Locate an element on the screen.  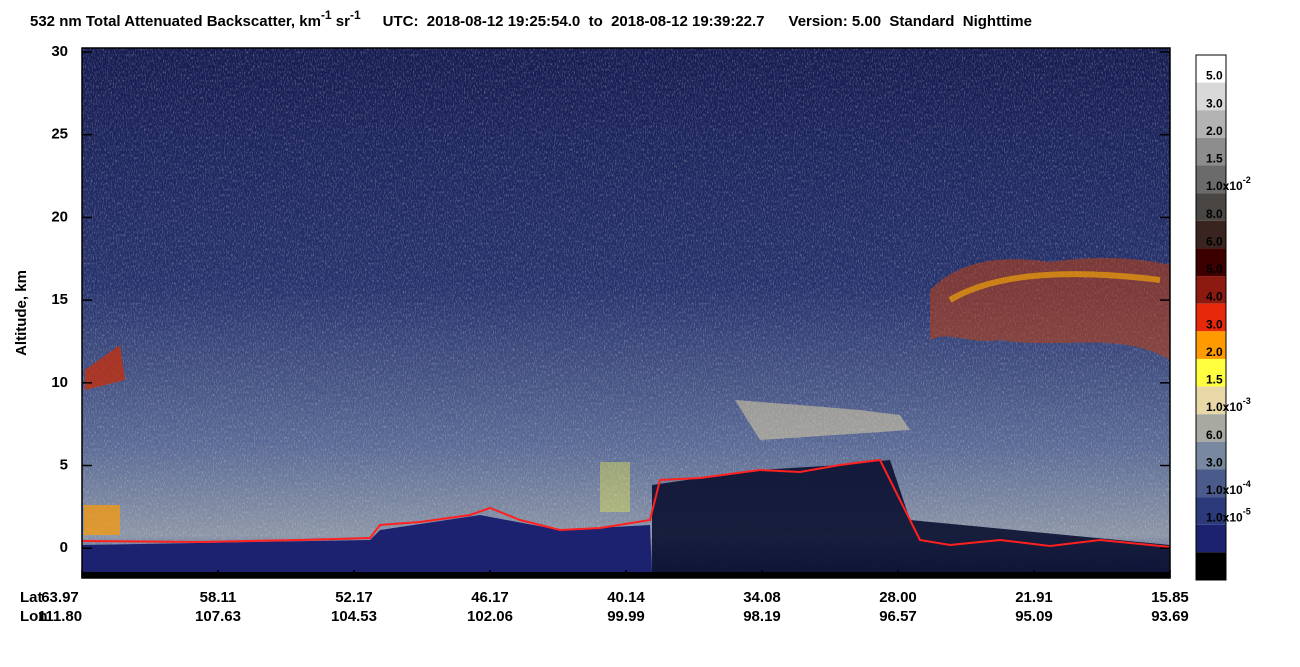
y-tick-label: 10 is located at coordinates (59, 382).